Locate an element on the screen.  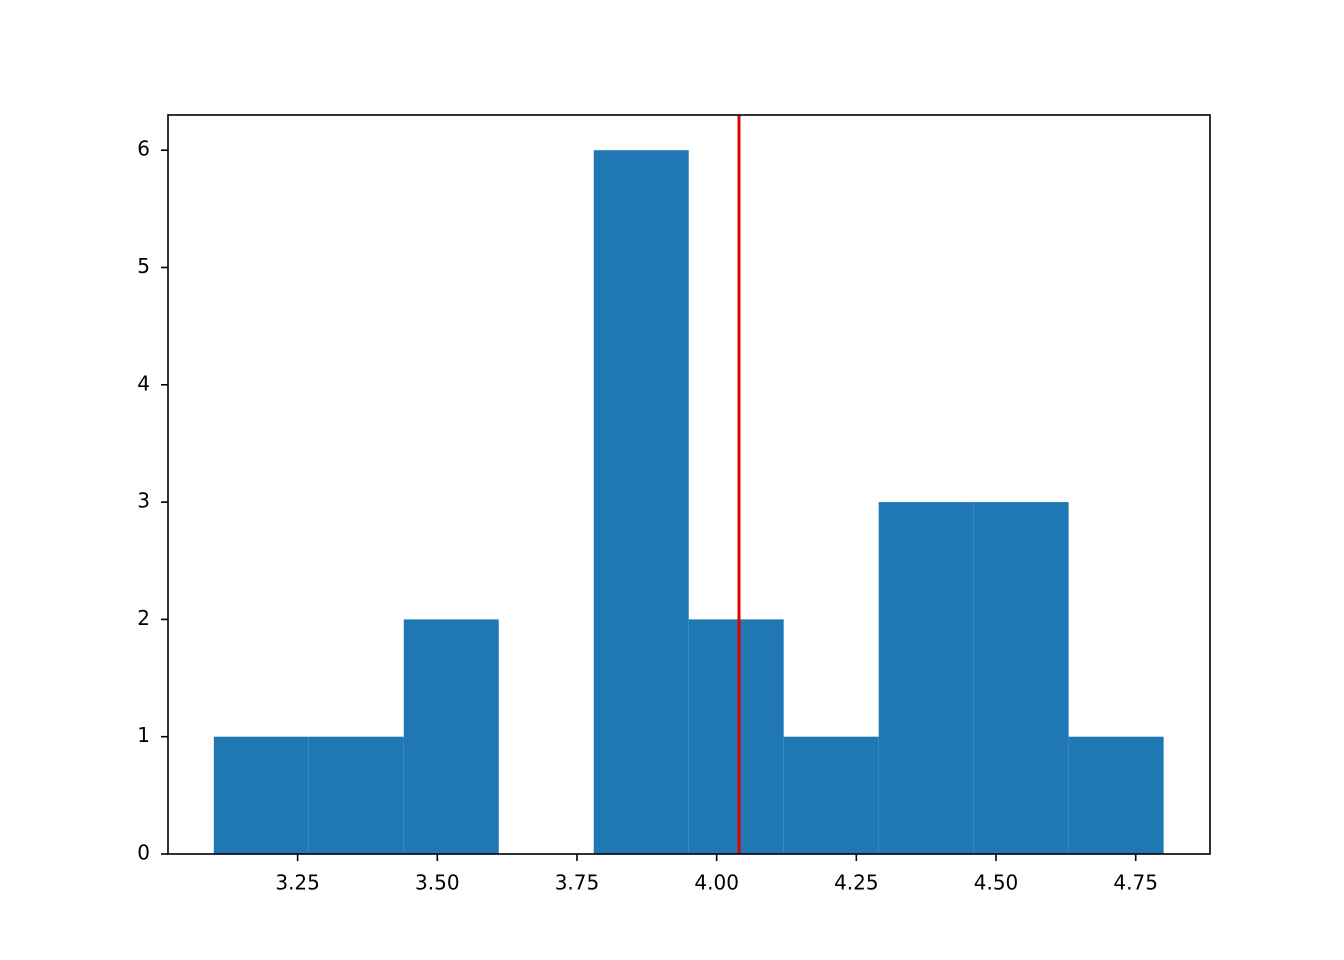
y-tick-label: 4 is located at coordinates (143, 383).